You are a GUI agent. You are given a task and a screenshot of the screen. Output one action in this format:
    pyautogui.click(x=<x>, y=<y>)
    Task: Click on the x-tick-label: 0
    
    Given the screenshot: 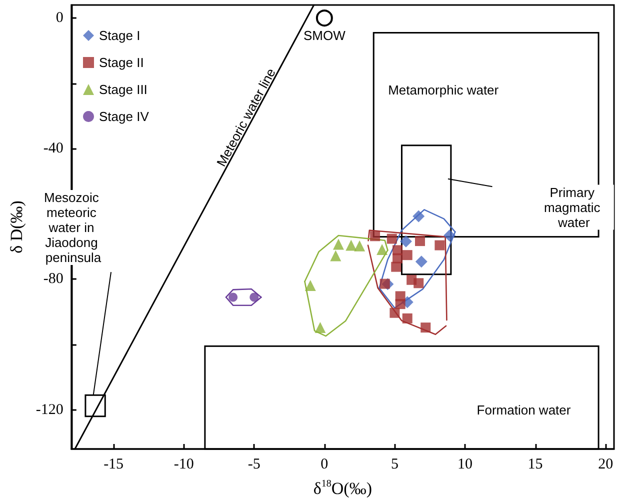 What is the action you would take?
    pyautogui.click(x=324, y=464)
    